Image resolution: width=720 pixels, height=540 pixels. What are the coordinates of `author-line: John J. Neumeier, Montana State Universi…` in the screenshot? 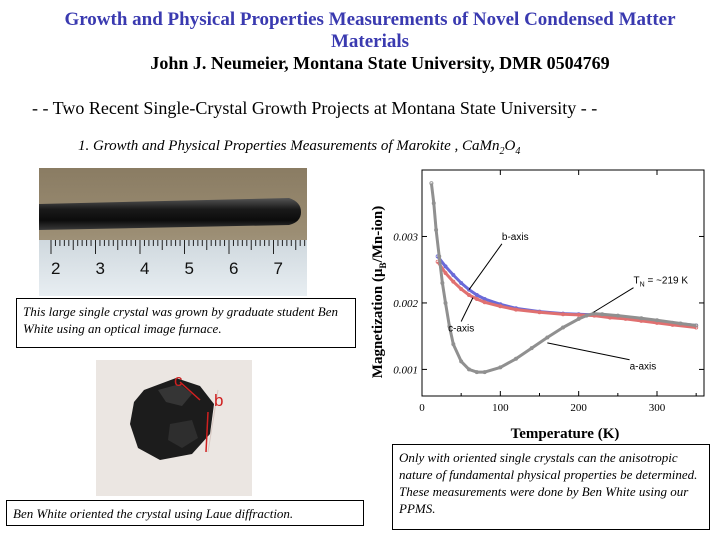 It's located at (380, 63).